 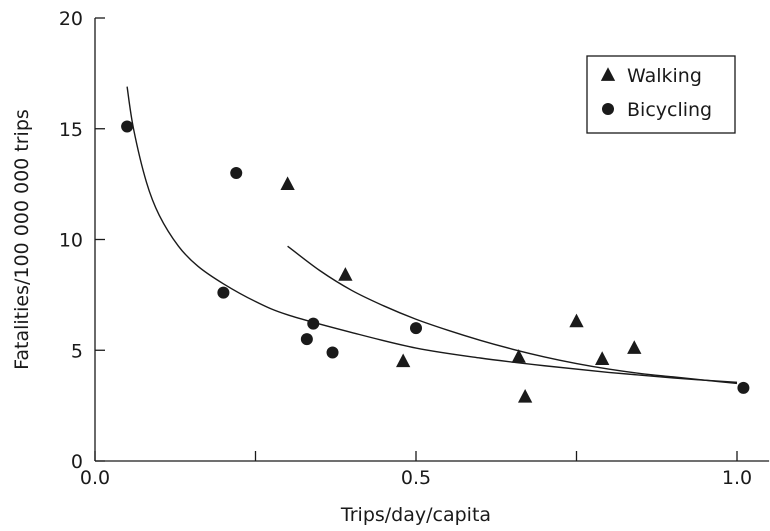 I want to click on legend-box, so click(x=661, y=94).